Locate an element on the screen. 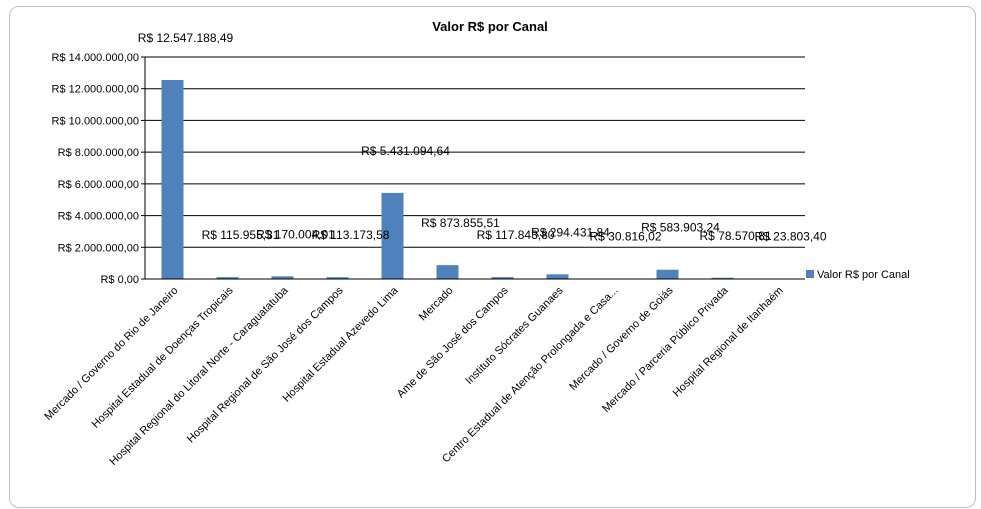  y-tick-label: R$ 8.000.000,00 is located at coordinates (98, 153).